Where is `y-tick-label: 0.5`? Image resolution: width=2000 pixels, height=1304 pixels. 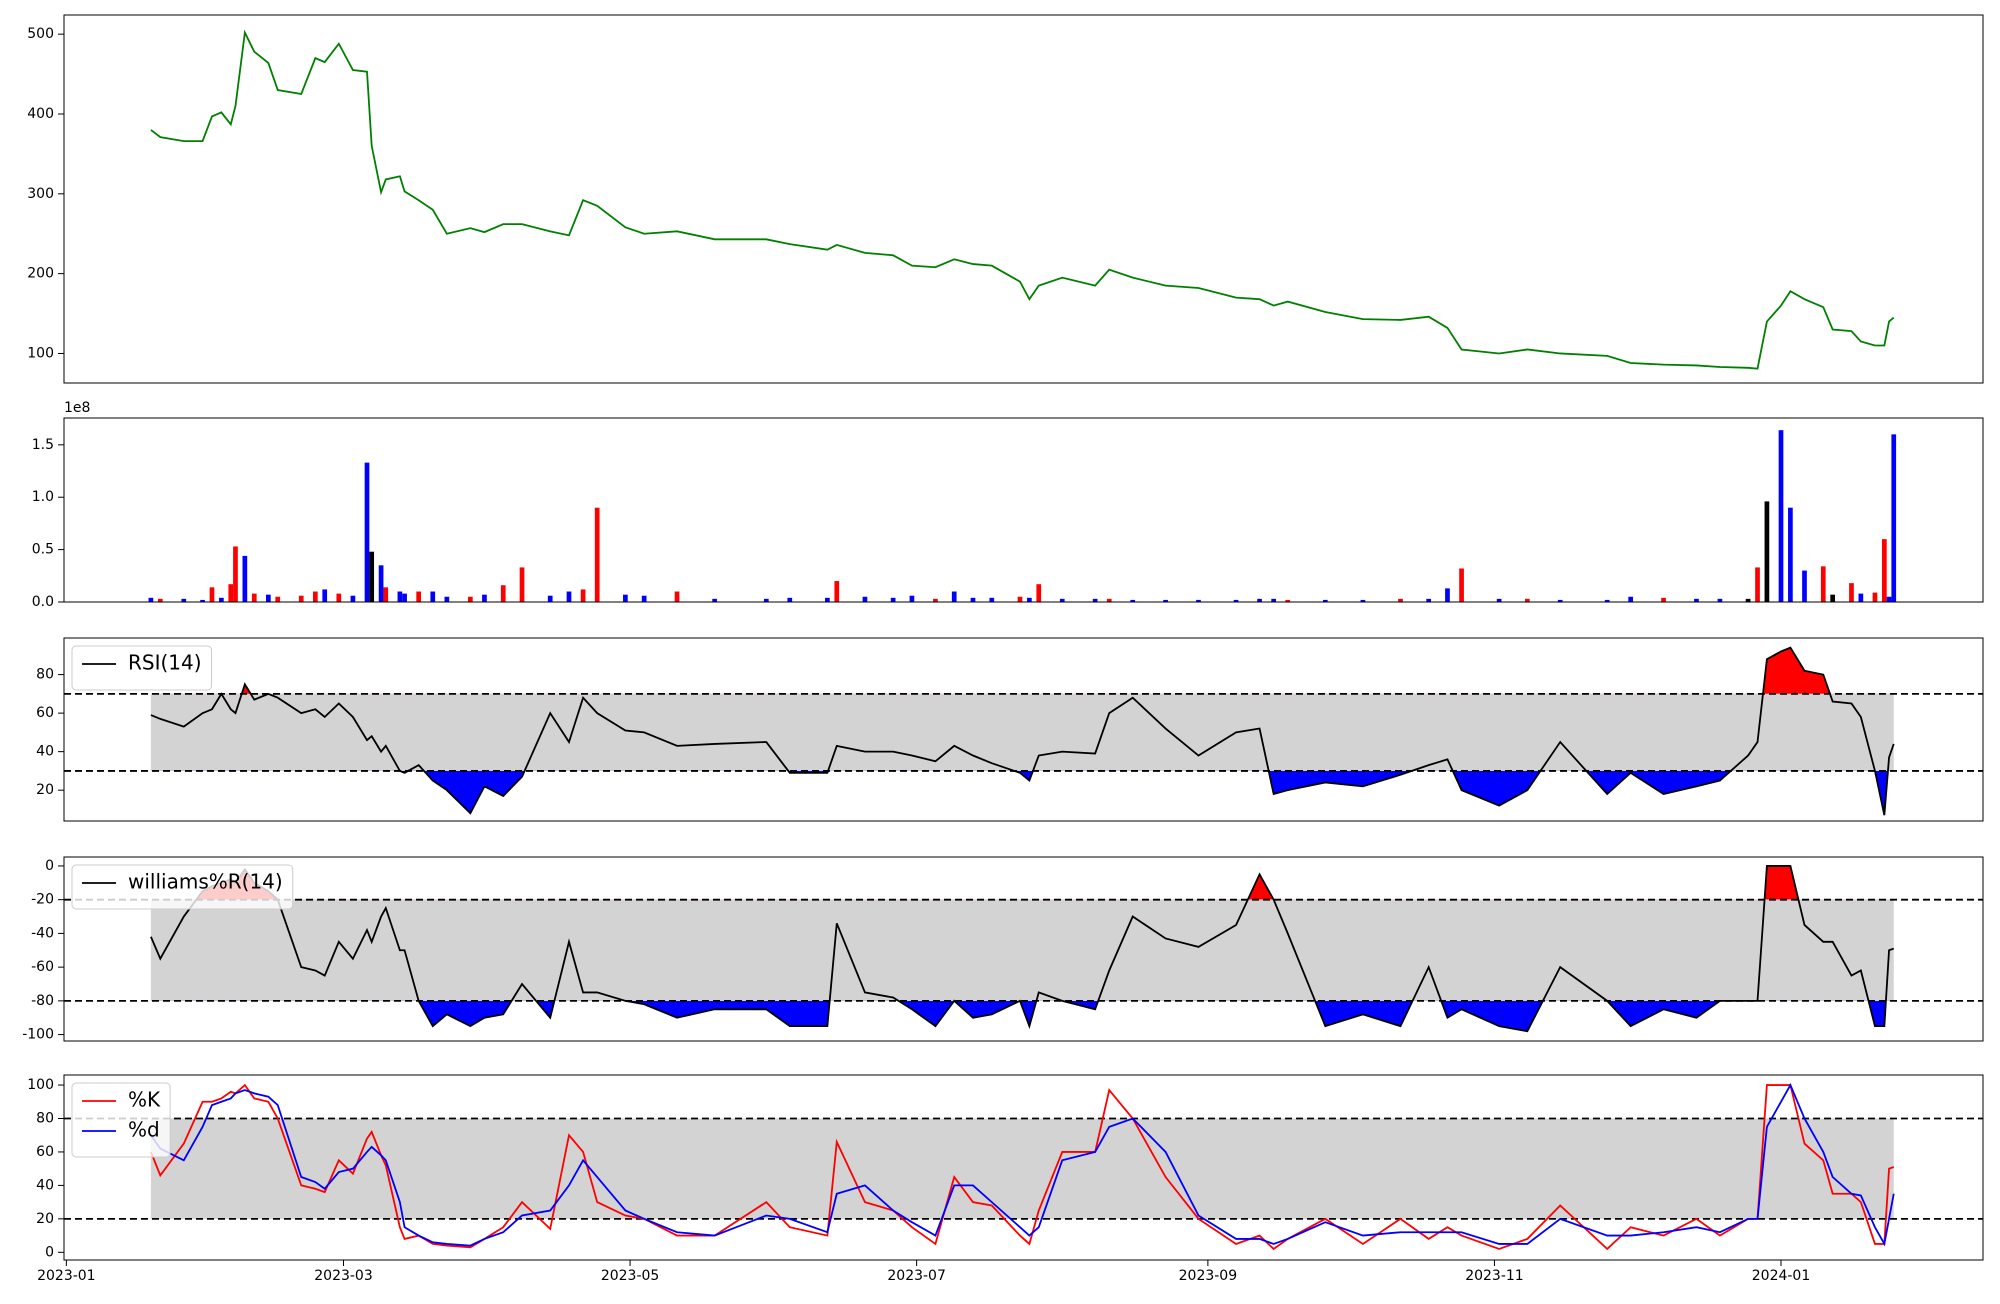
y-tick-label: 0.5 is located at coordinates (43, 550).